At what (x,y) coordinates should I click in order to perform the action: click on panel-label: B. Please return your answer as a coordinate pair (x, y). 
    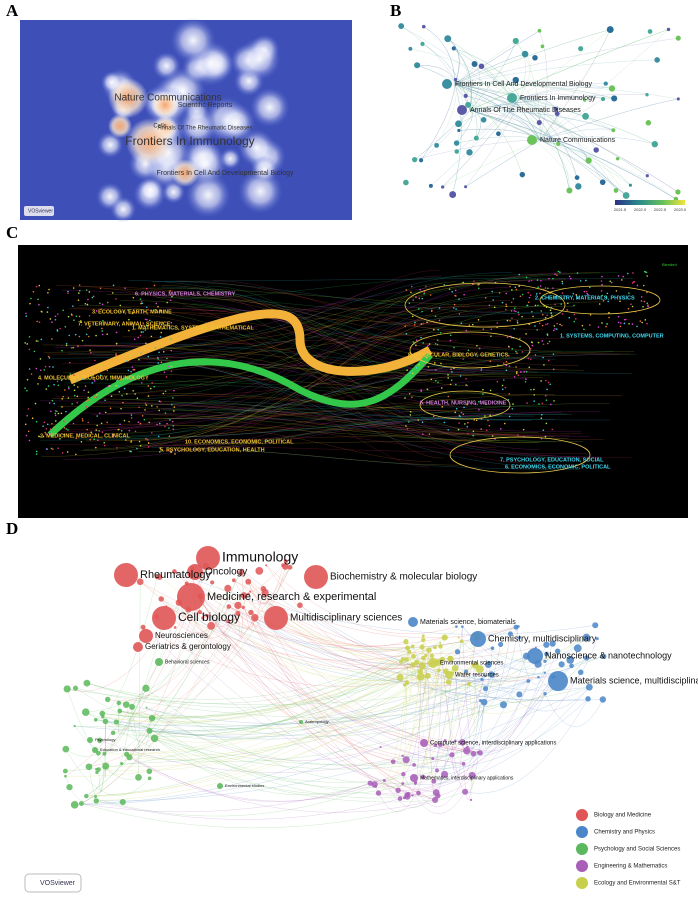
    Looking at the image, I should click on (395, 10).